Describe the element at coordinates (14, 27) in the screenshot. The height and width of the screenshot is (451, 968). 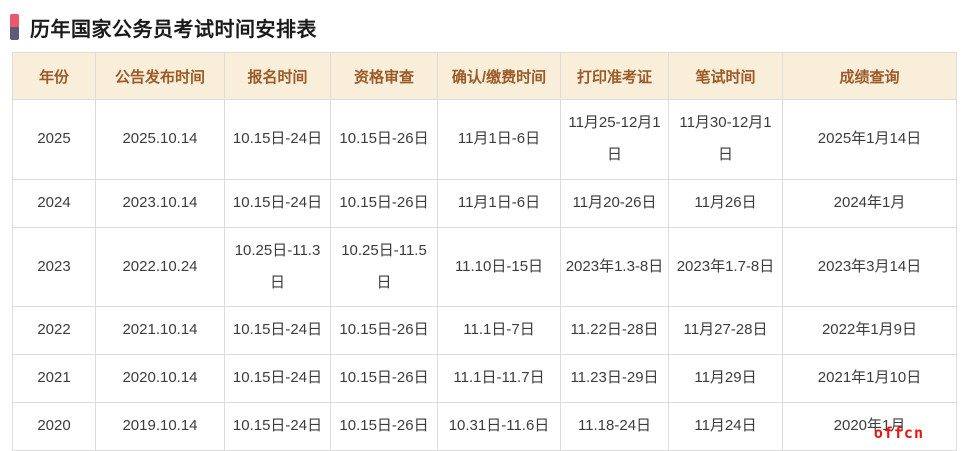
I see `title-bullet-icon` at that location.